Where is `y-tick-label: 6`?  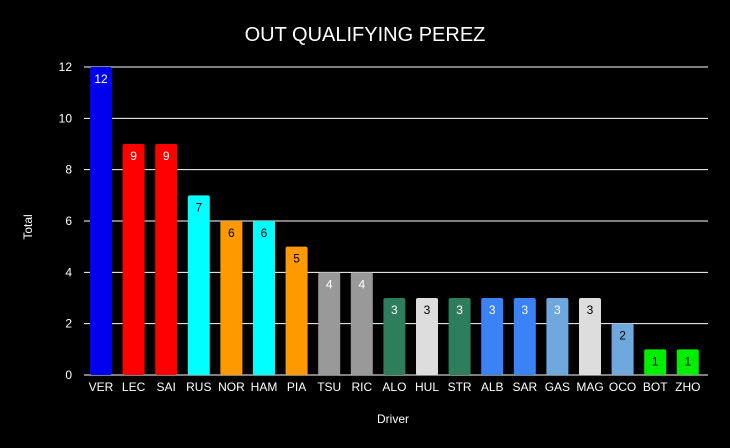
y-tick-label: 6 is located at coordinates (68, 221).